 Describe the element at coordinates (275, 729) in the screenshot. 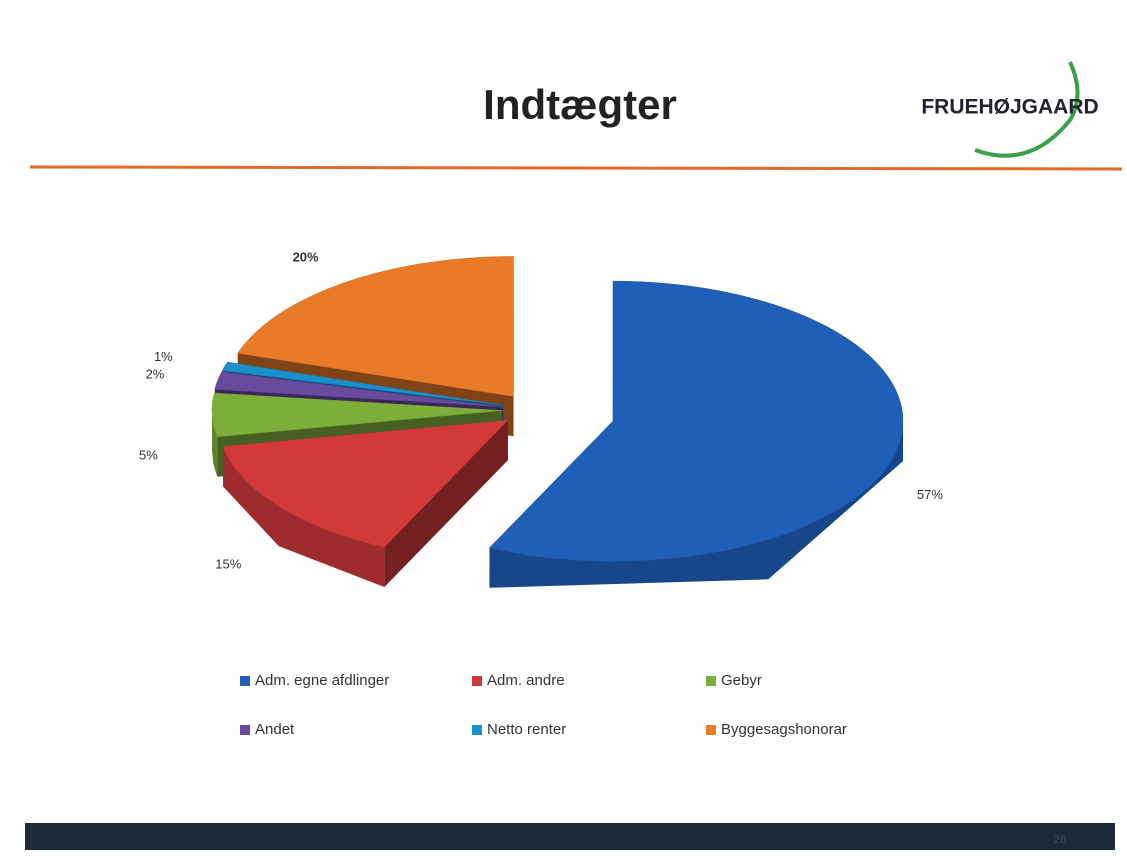

I see `legend-label: Andet` at that location.